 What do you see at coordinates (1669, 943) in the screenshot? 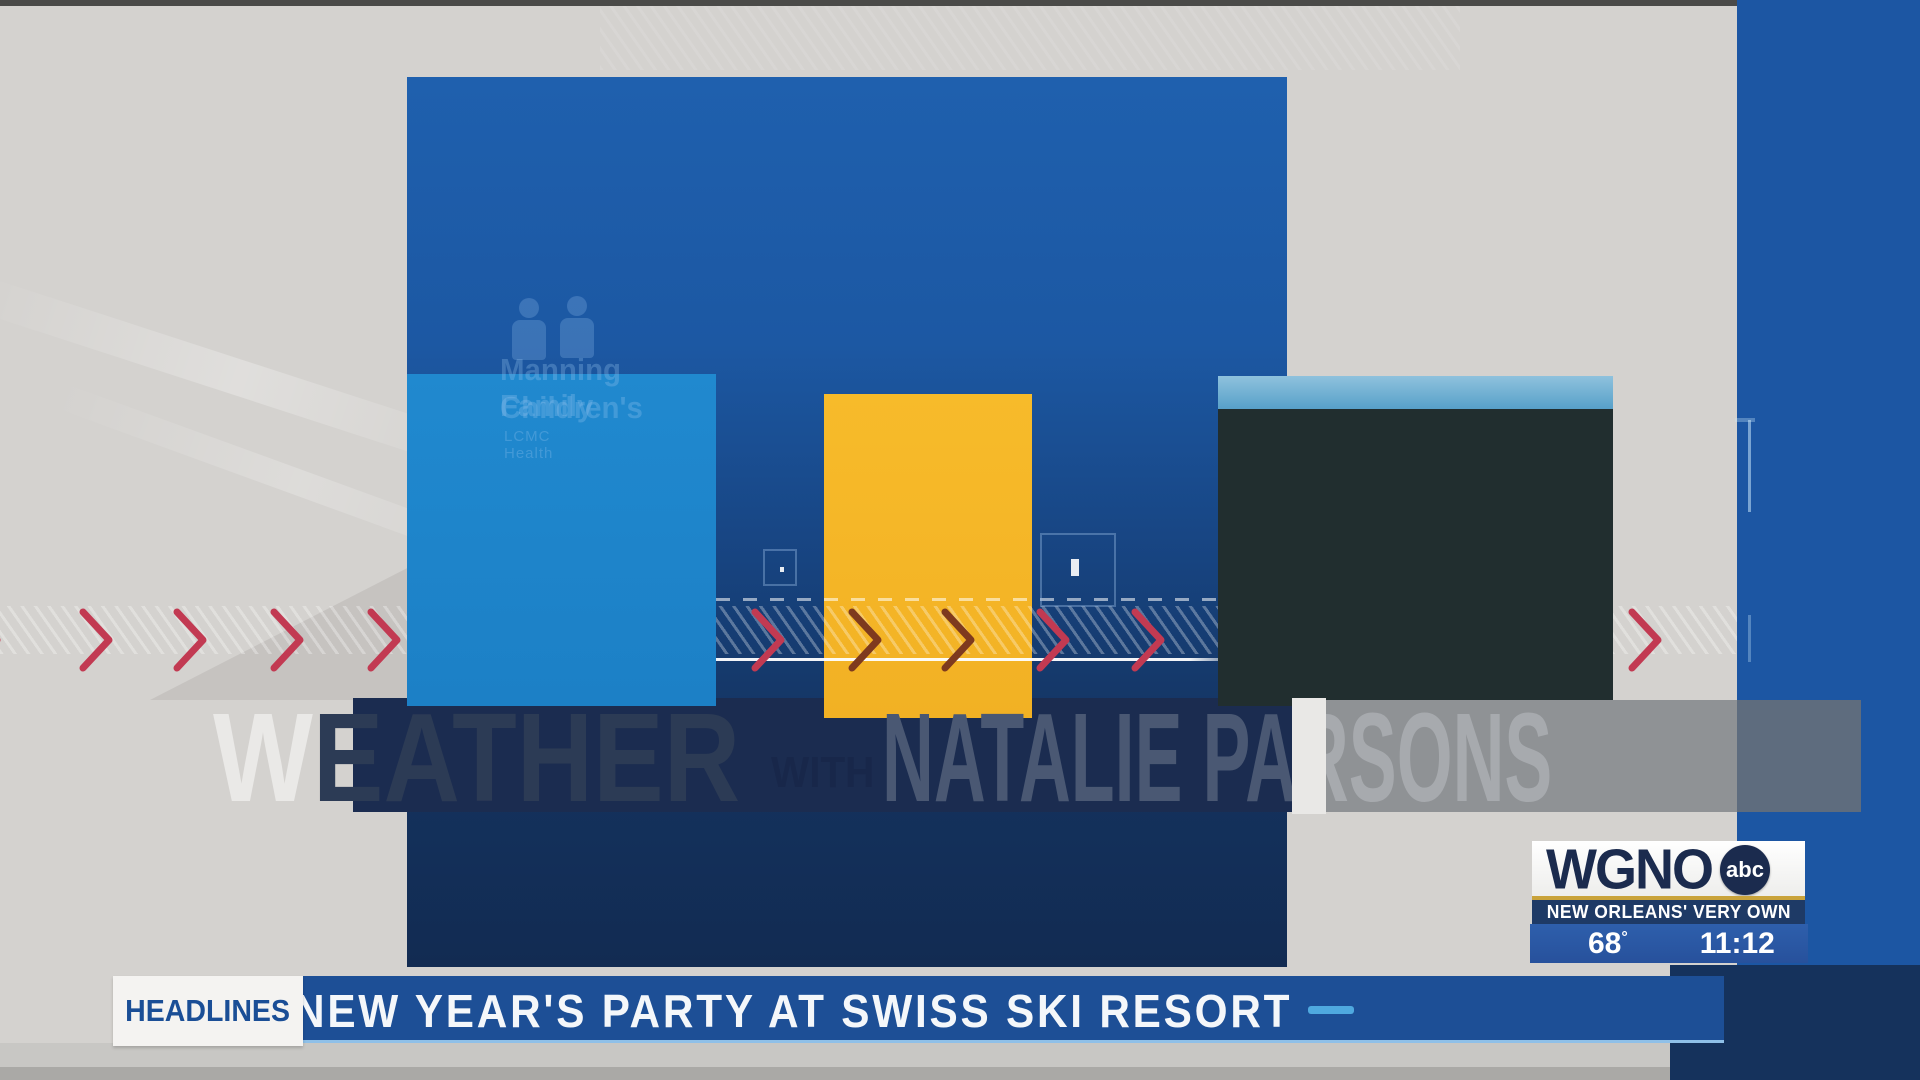
I see `bug-weather-time-bar: 68° 11:12` at bounding box center [1669, 943].